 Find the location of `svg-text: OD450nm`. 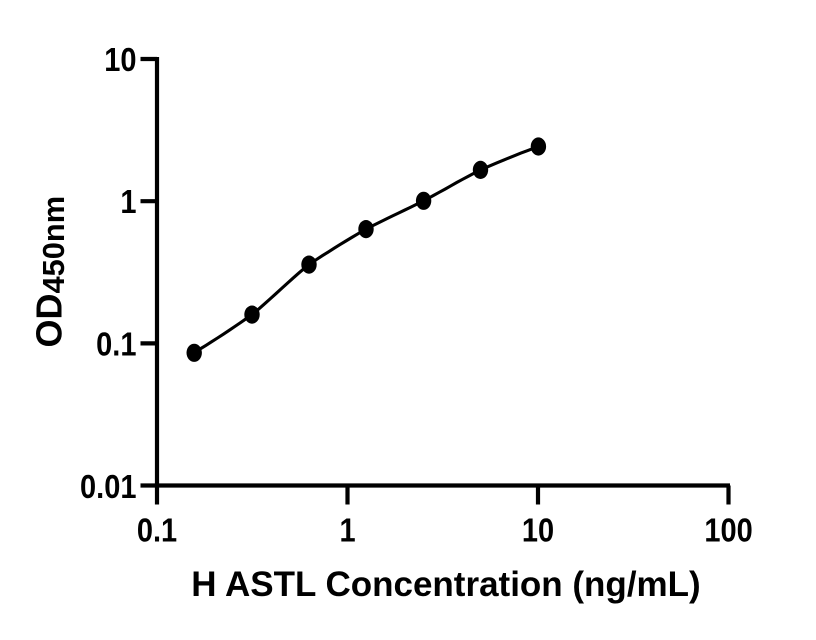

svg-text: OD450nm is located at coordinates (50, 272).